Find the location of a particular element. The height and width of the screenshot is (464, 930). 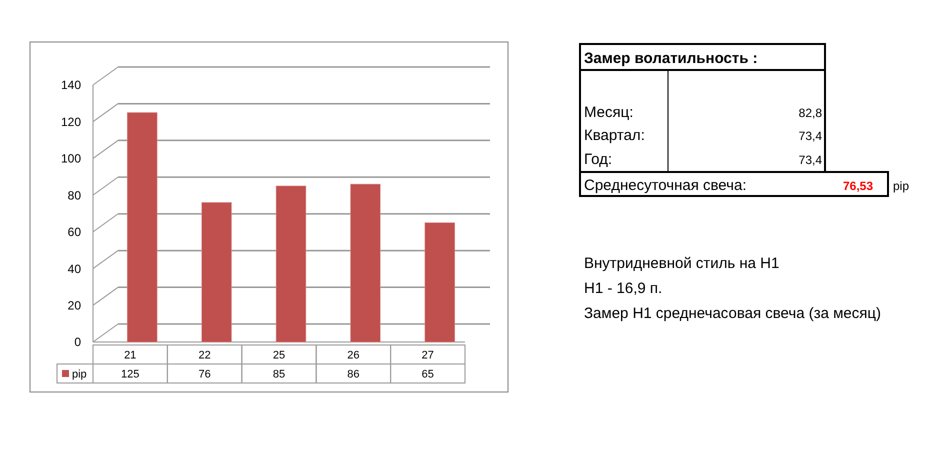

y-tick-label: 100 is located at coordinates (71, 159).